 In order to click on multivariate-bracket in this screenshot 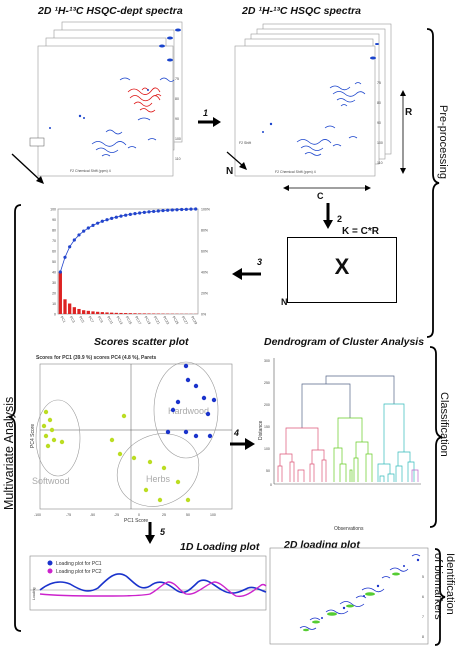, I will do `click(15, 418)`.